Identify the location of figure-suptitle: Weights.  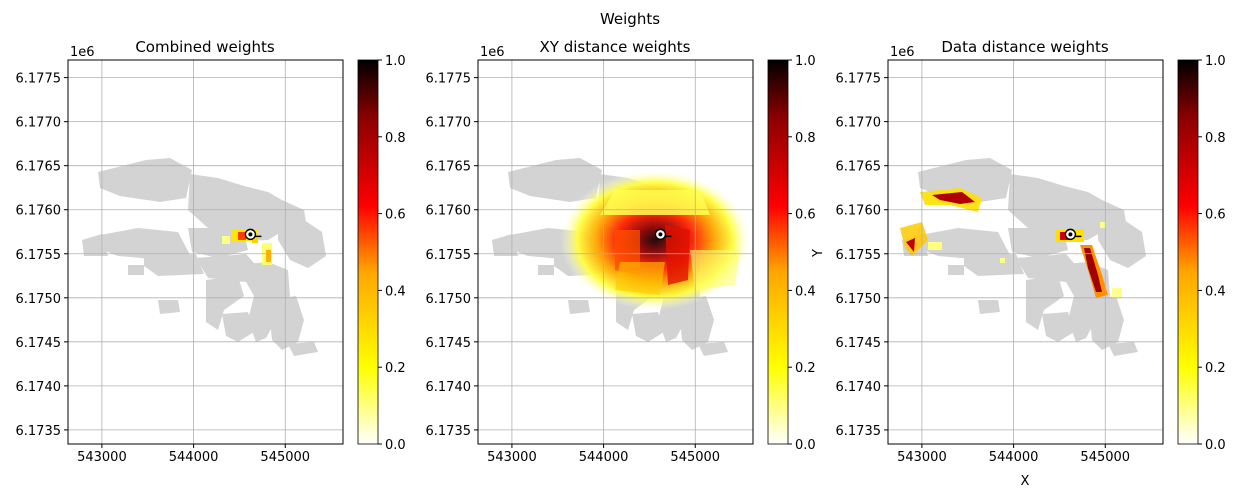
(630, 19).